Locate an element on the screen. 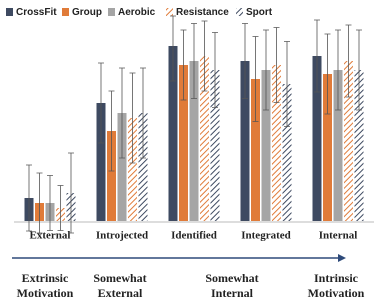 This screenshot has width=384, height=306. x-tick-label: Integrated is located at coordinates (266, 236).